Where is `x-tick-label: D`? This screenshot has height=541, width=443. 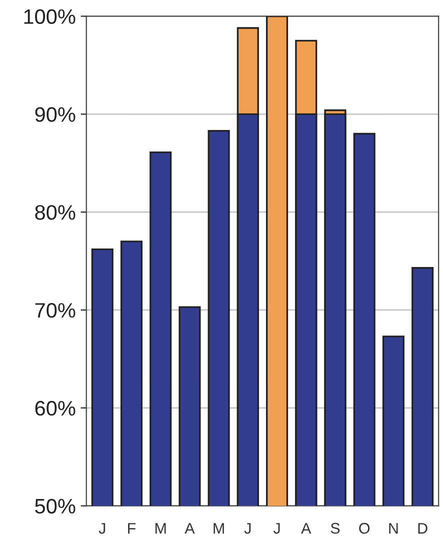 x-tick-label: D is located at coordinates (423, 528).